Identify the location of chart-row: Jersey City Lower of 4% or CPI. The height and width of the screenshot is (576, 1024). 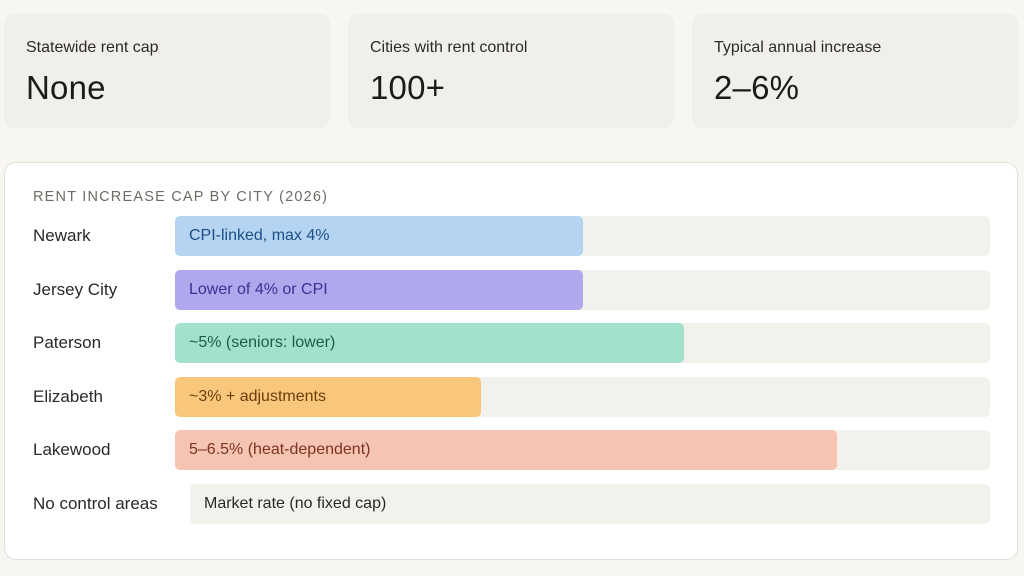
(512, 289).